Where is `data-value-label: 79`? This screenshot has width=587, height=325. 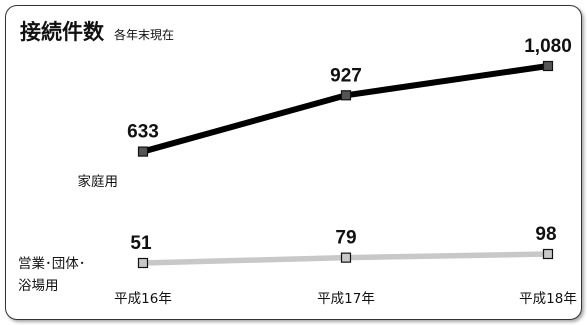 data-value-label: 79 is located at coordinates (345, 238).